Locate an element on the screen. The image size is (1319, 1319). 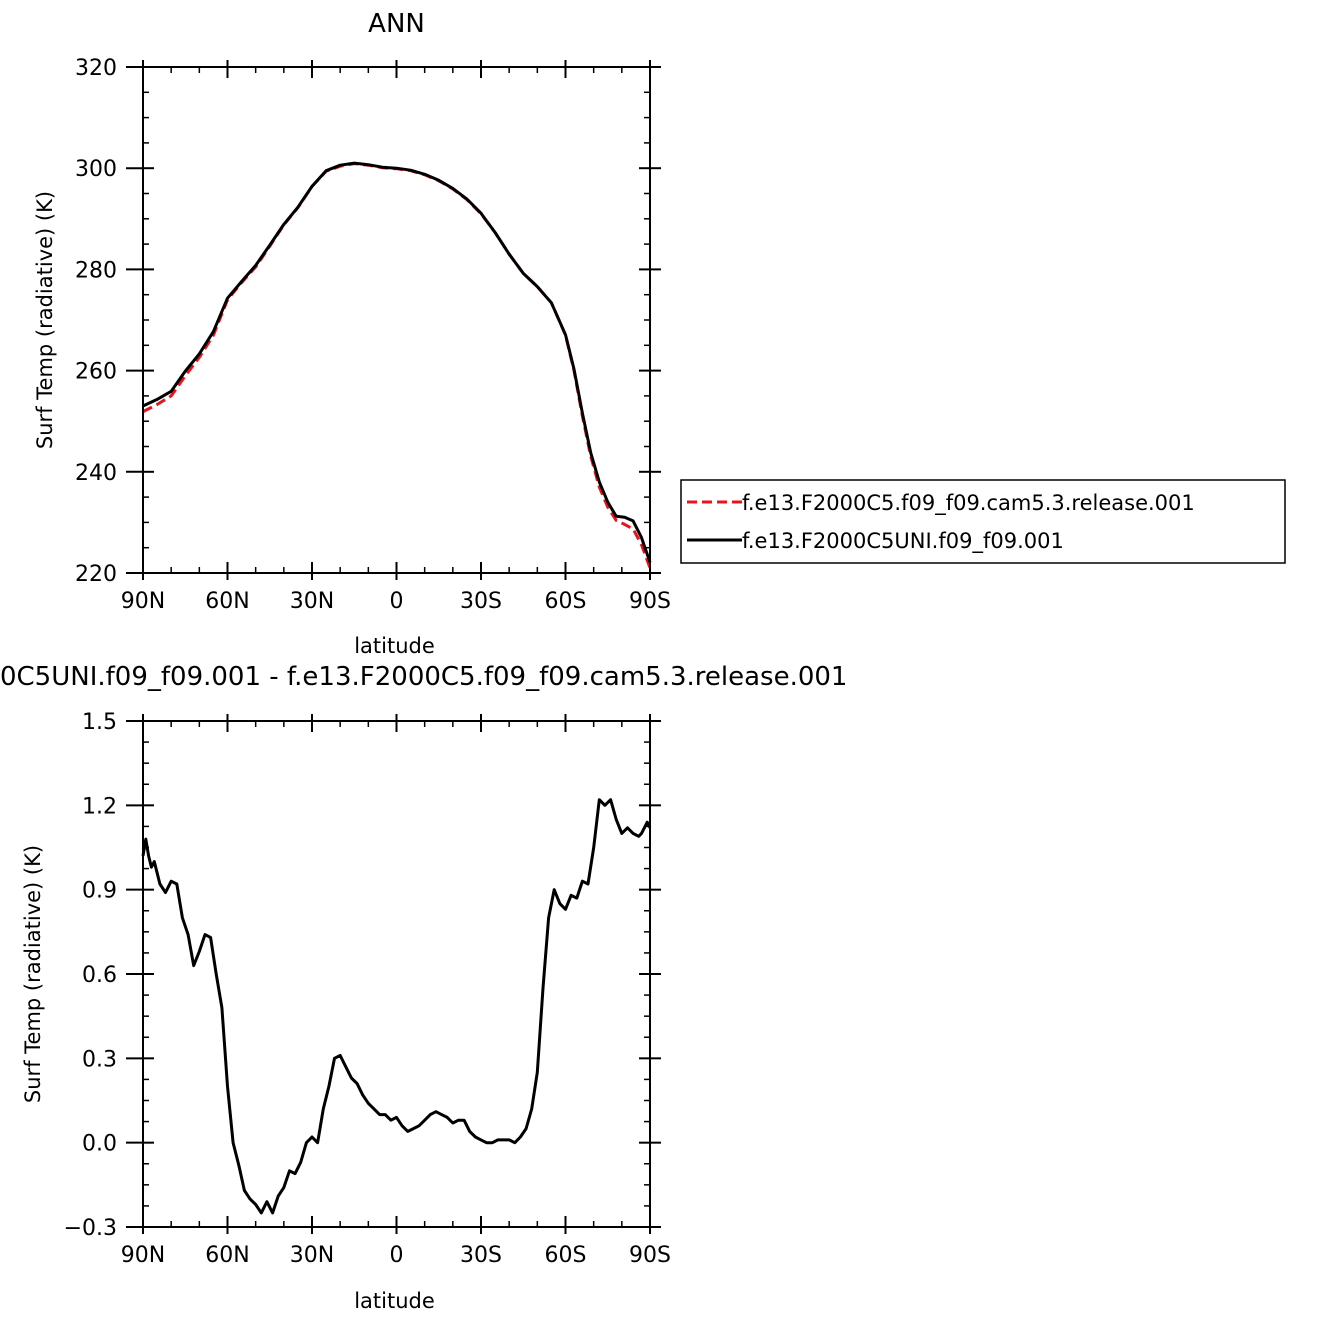
y-tick-label: 1.2 is located at coordinates (99, 806).